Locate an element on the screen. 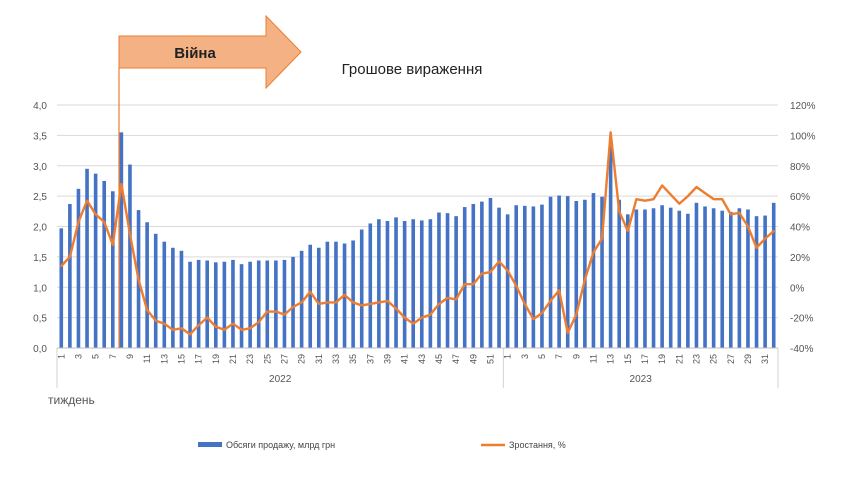 Image resolution: width=850 pixels, height=481 pixels. y-tick-label: 2,0 is located at coordinates (40, 228).